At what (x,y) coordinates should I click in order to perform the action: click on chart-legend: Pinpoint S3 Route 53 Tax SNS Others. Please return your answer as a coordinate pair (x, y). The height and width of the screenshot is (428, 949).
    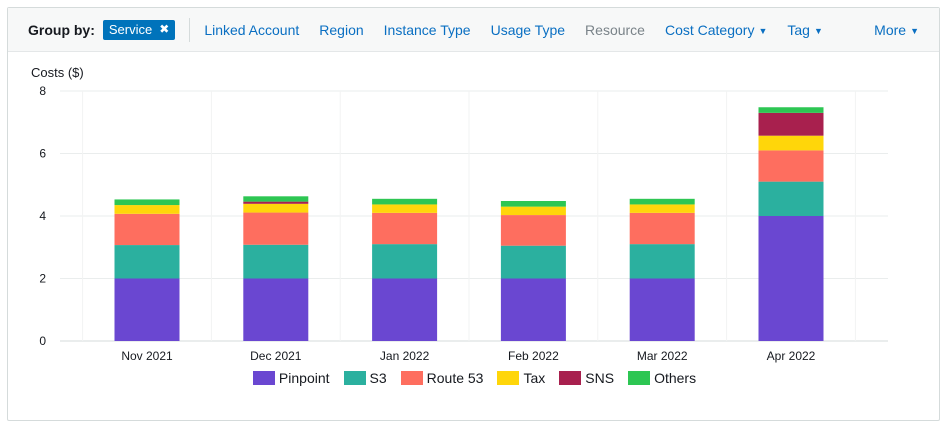
    Looking at the image, I should click on (474, 378).